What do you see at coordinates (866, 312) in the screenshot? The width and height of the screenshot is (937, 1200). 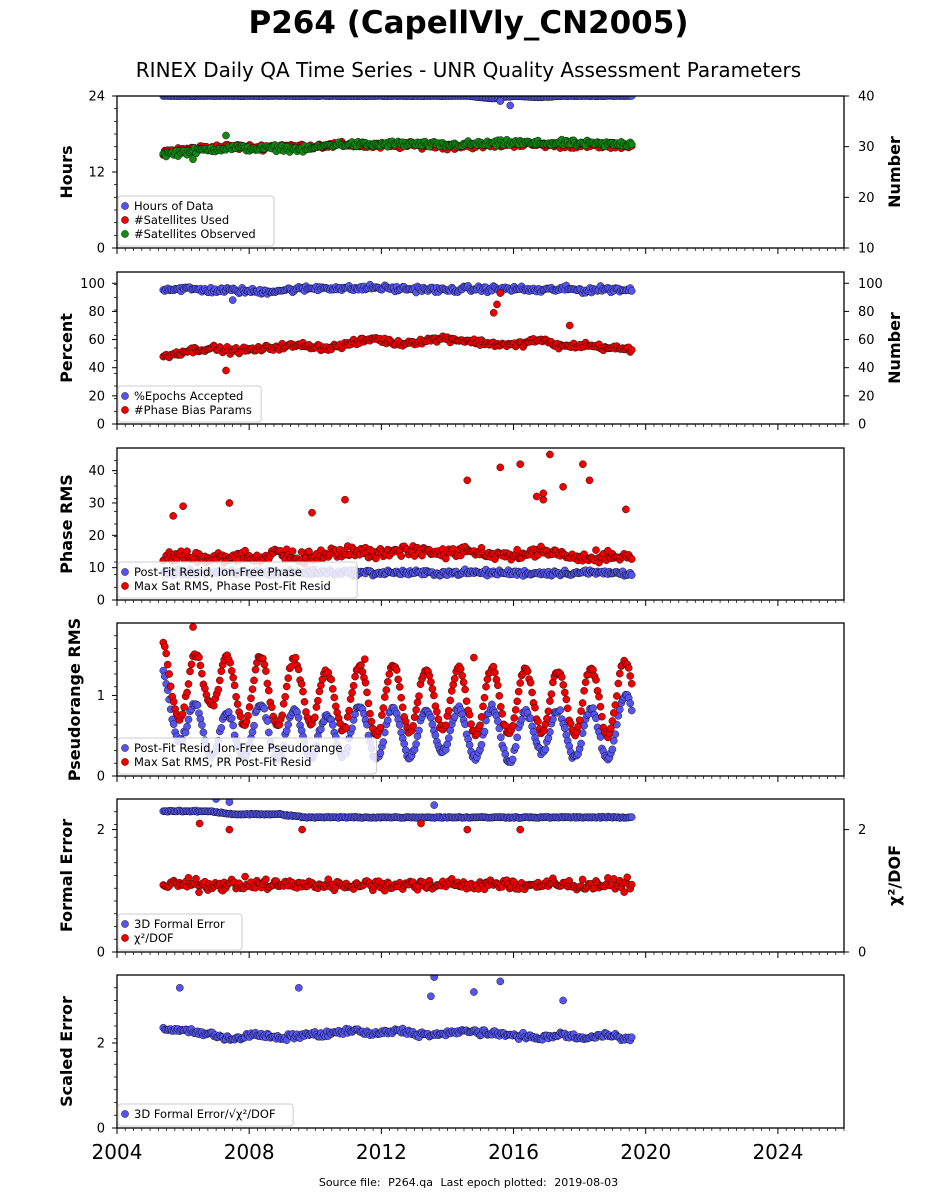 I see `y2-tick-label: 80` at bounding box center [866, 312].